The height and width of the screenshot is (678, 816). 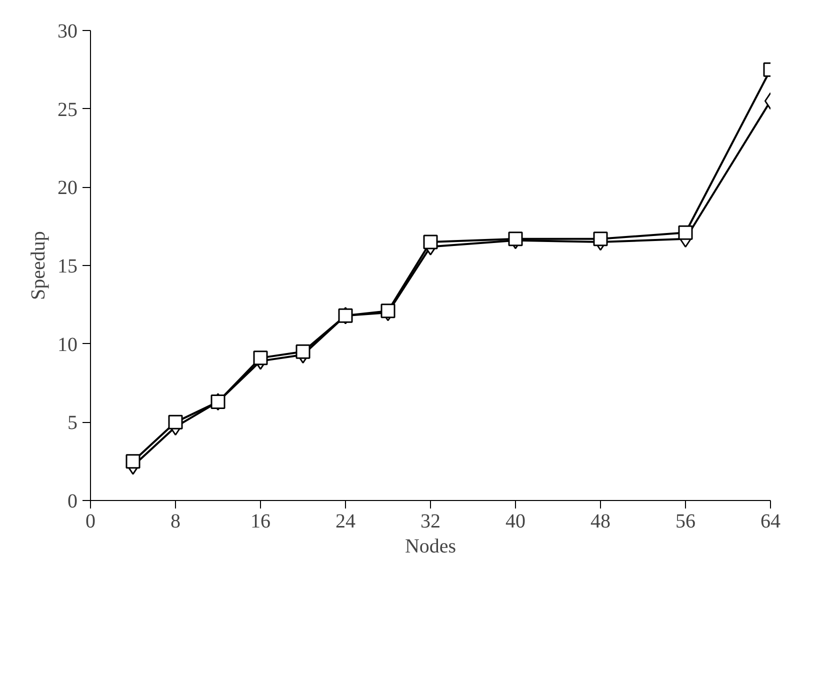 I want to click on y-tick-label: 25, so click(x=68, y=109).